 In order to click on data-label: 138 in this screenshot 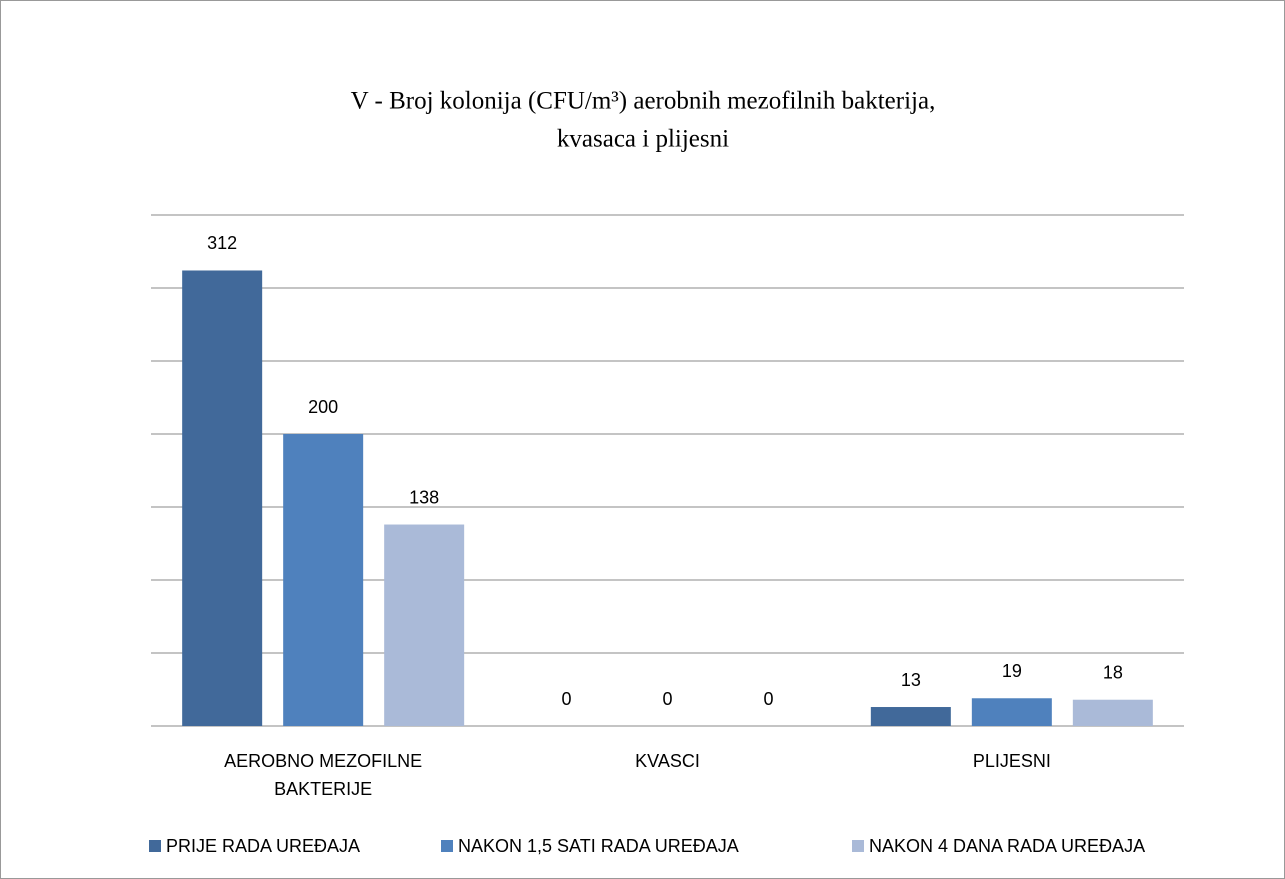, I will do `click(424, 497)`.